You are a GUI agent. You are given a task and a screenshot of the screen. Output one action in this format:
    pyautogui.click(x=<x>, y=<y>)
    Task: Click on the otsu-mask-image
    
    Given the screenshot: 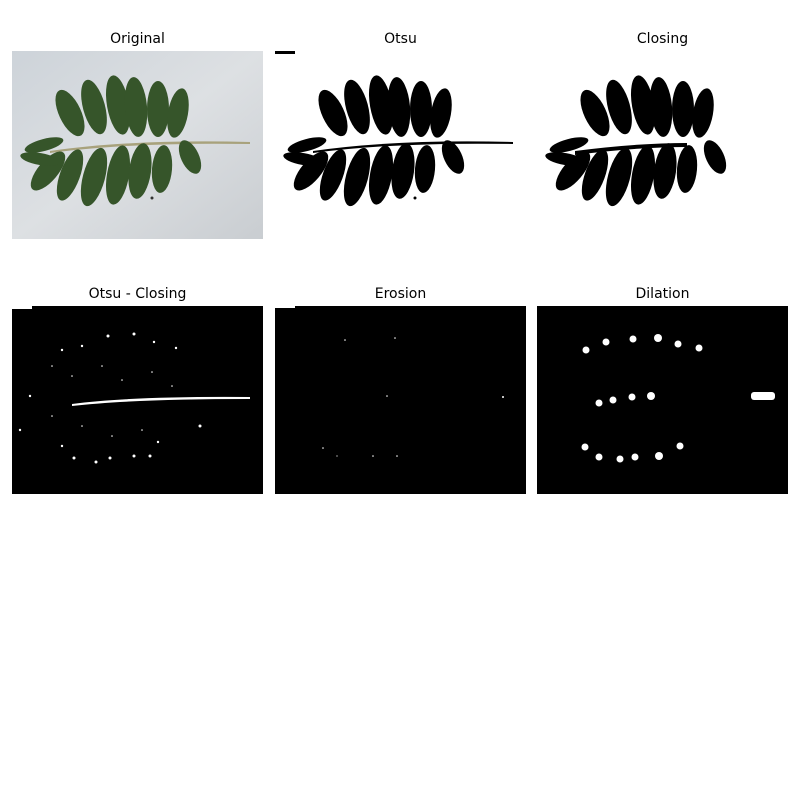 What is the action you would take?
    pyautogui.click(x=400, y=145)
    